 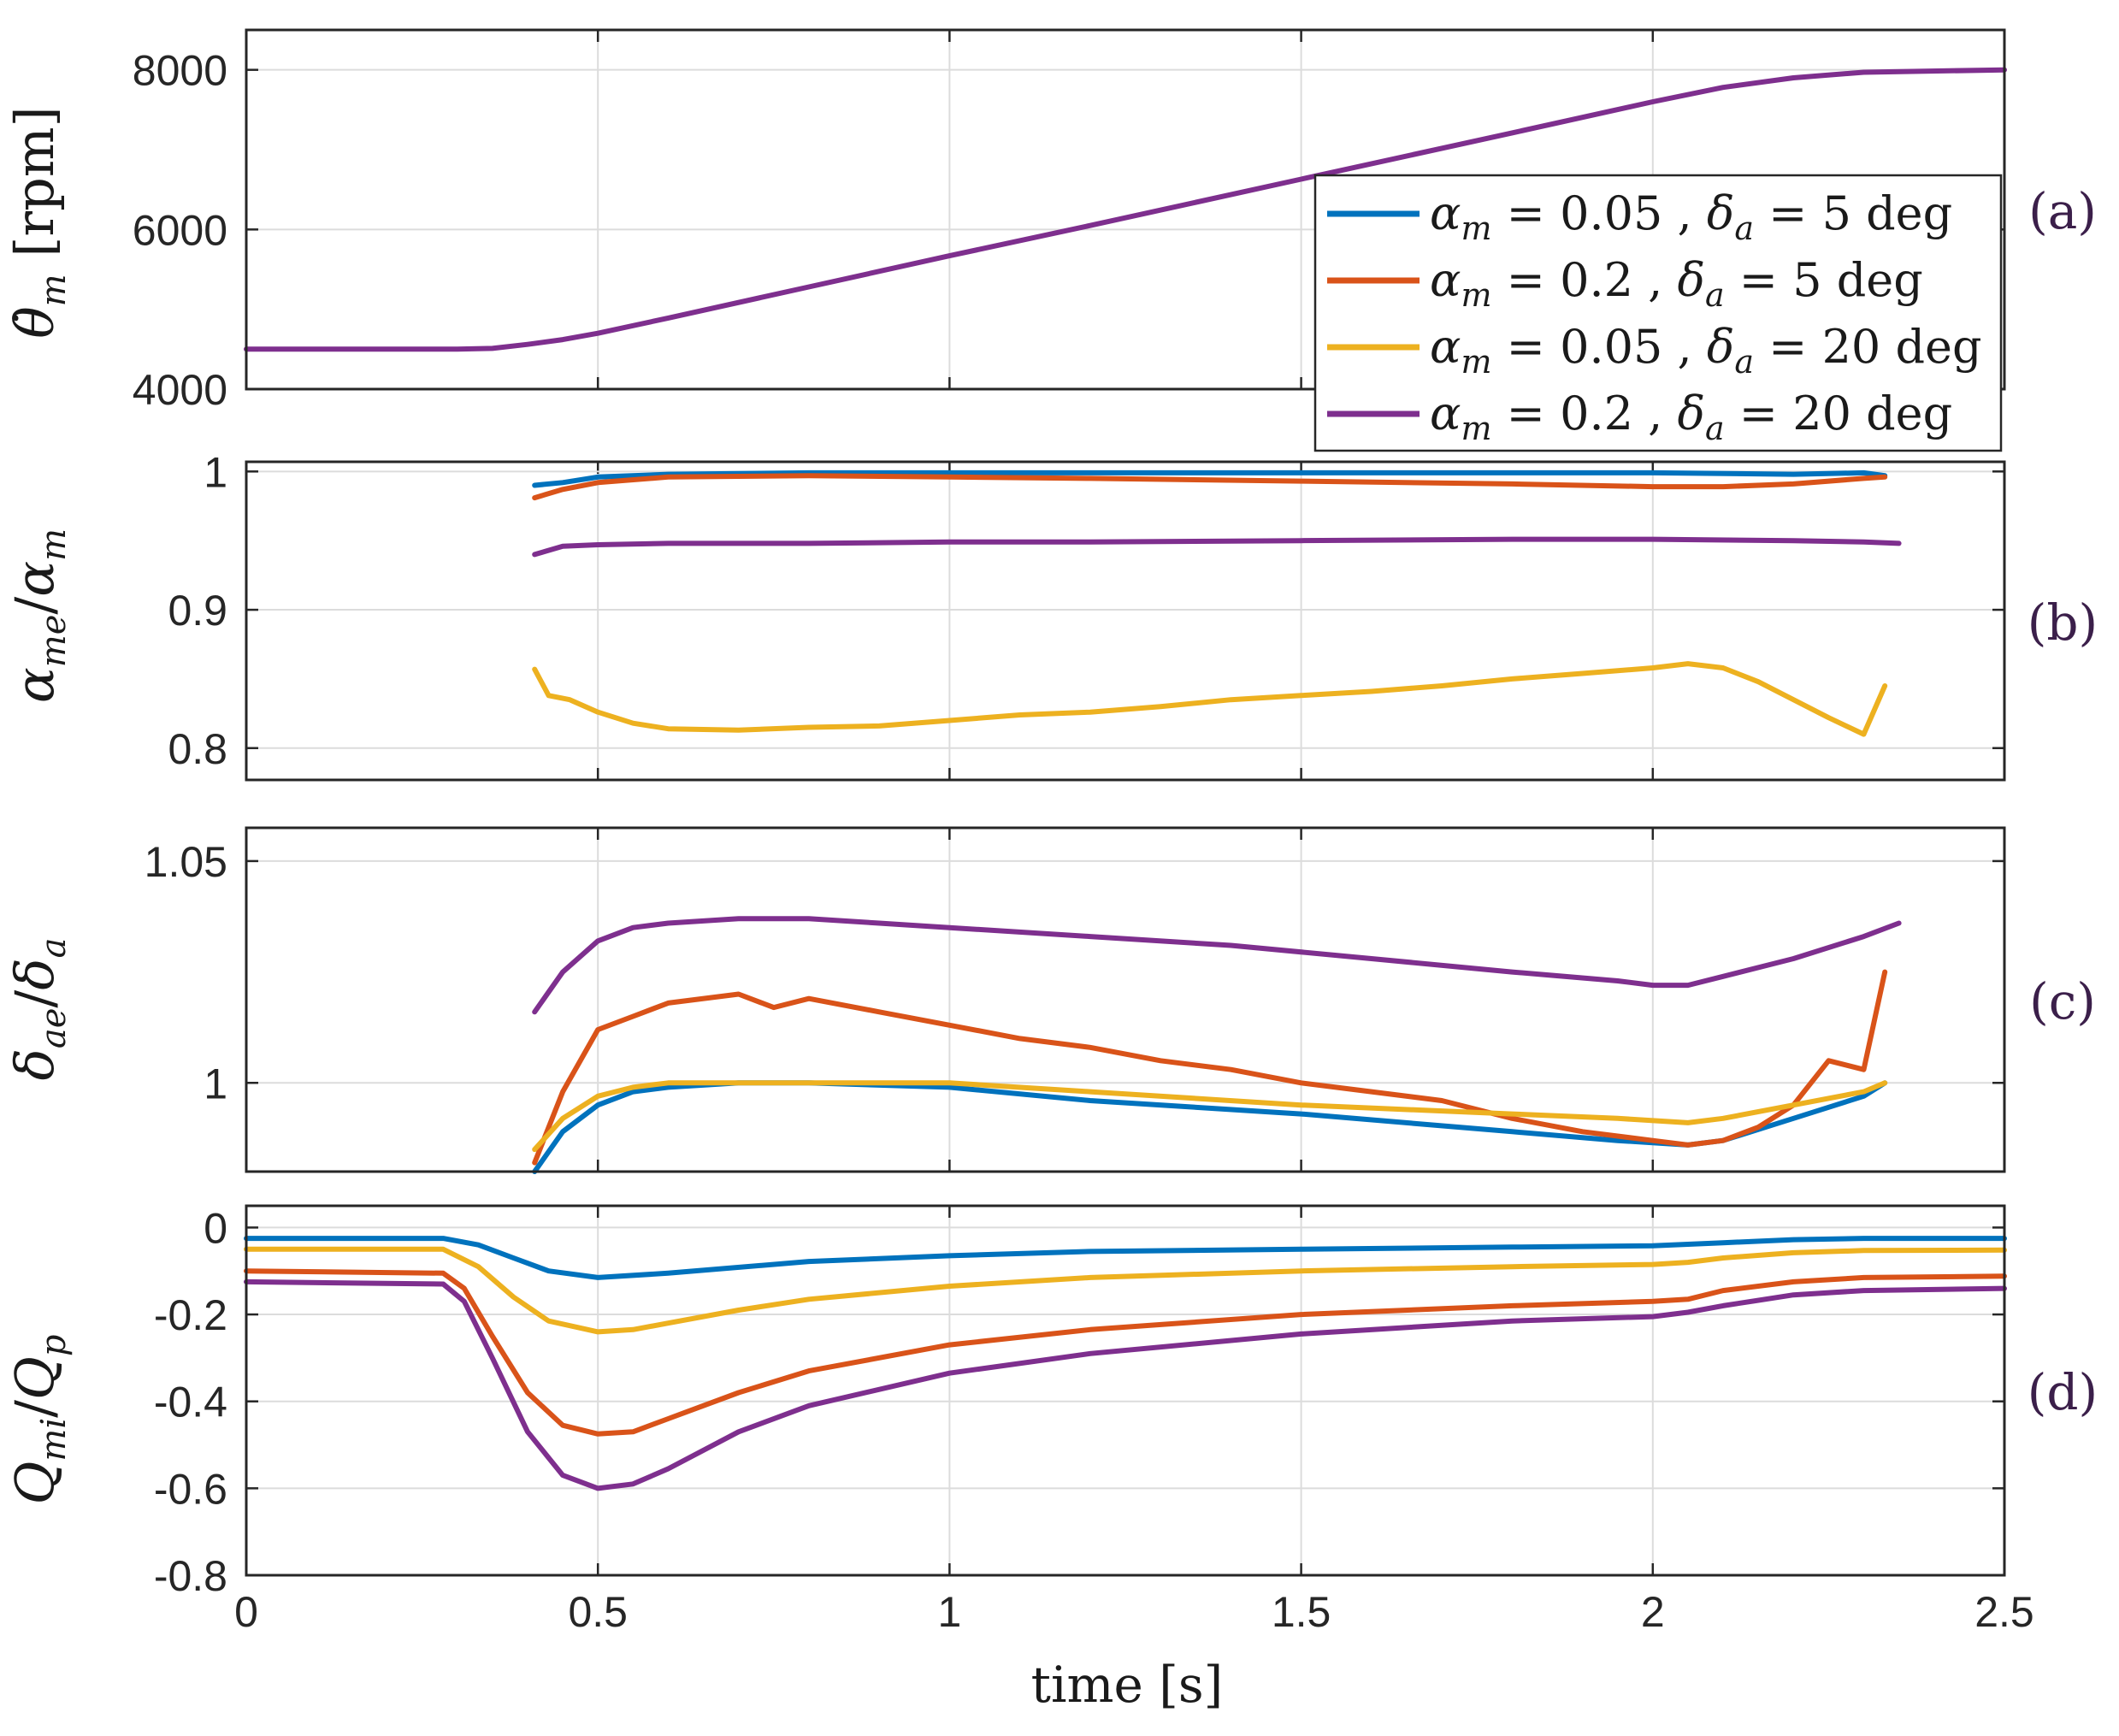 What do you see at coordinates (2063, 1392) in the screenshot?
I see `panel-label: (d)` at bounding box center [2063, 1392].